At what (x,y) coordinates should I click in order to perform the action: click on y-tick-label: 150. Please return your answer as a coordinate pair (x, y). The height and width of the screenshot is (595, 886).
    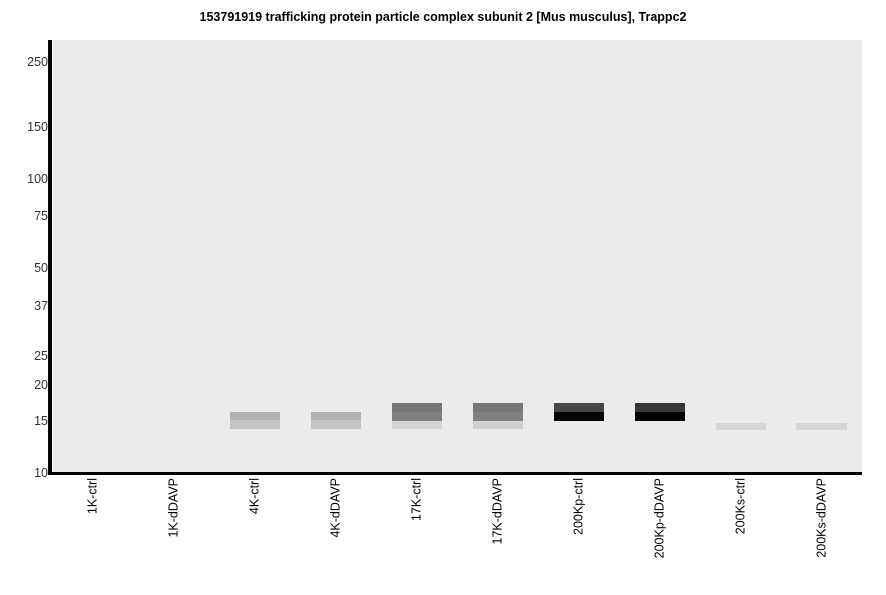
    Looking at the image, I should click on (37, 127).